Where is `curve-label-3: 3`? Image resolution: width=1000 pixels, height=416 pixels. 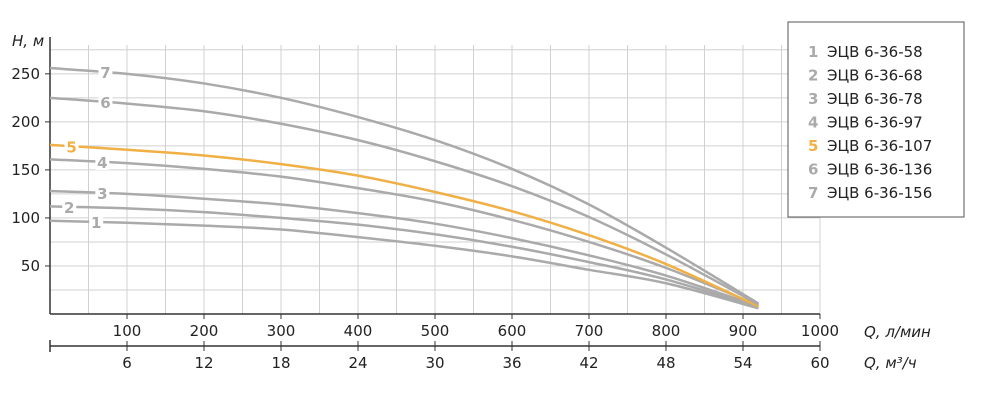
curve-label-3: 3 is located at coordinates (102, 194).